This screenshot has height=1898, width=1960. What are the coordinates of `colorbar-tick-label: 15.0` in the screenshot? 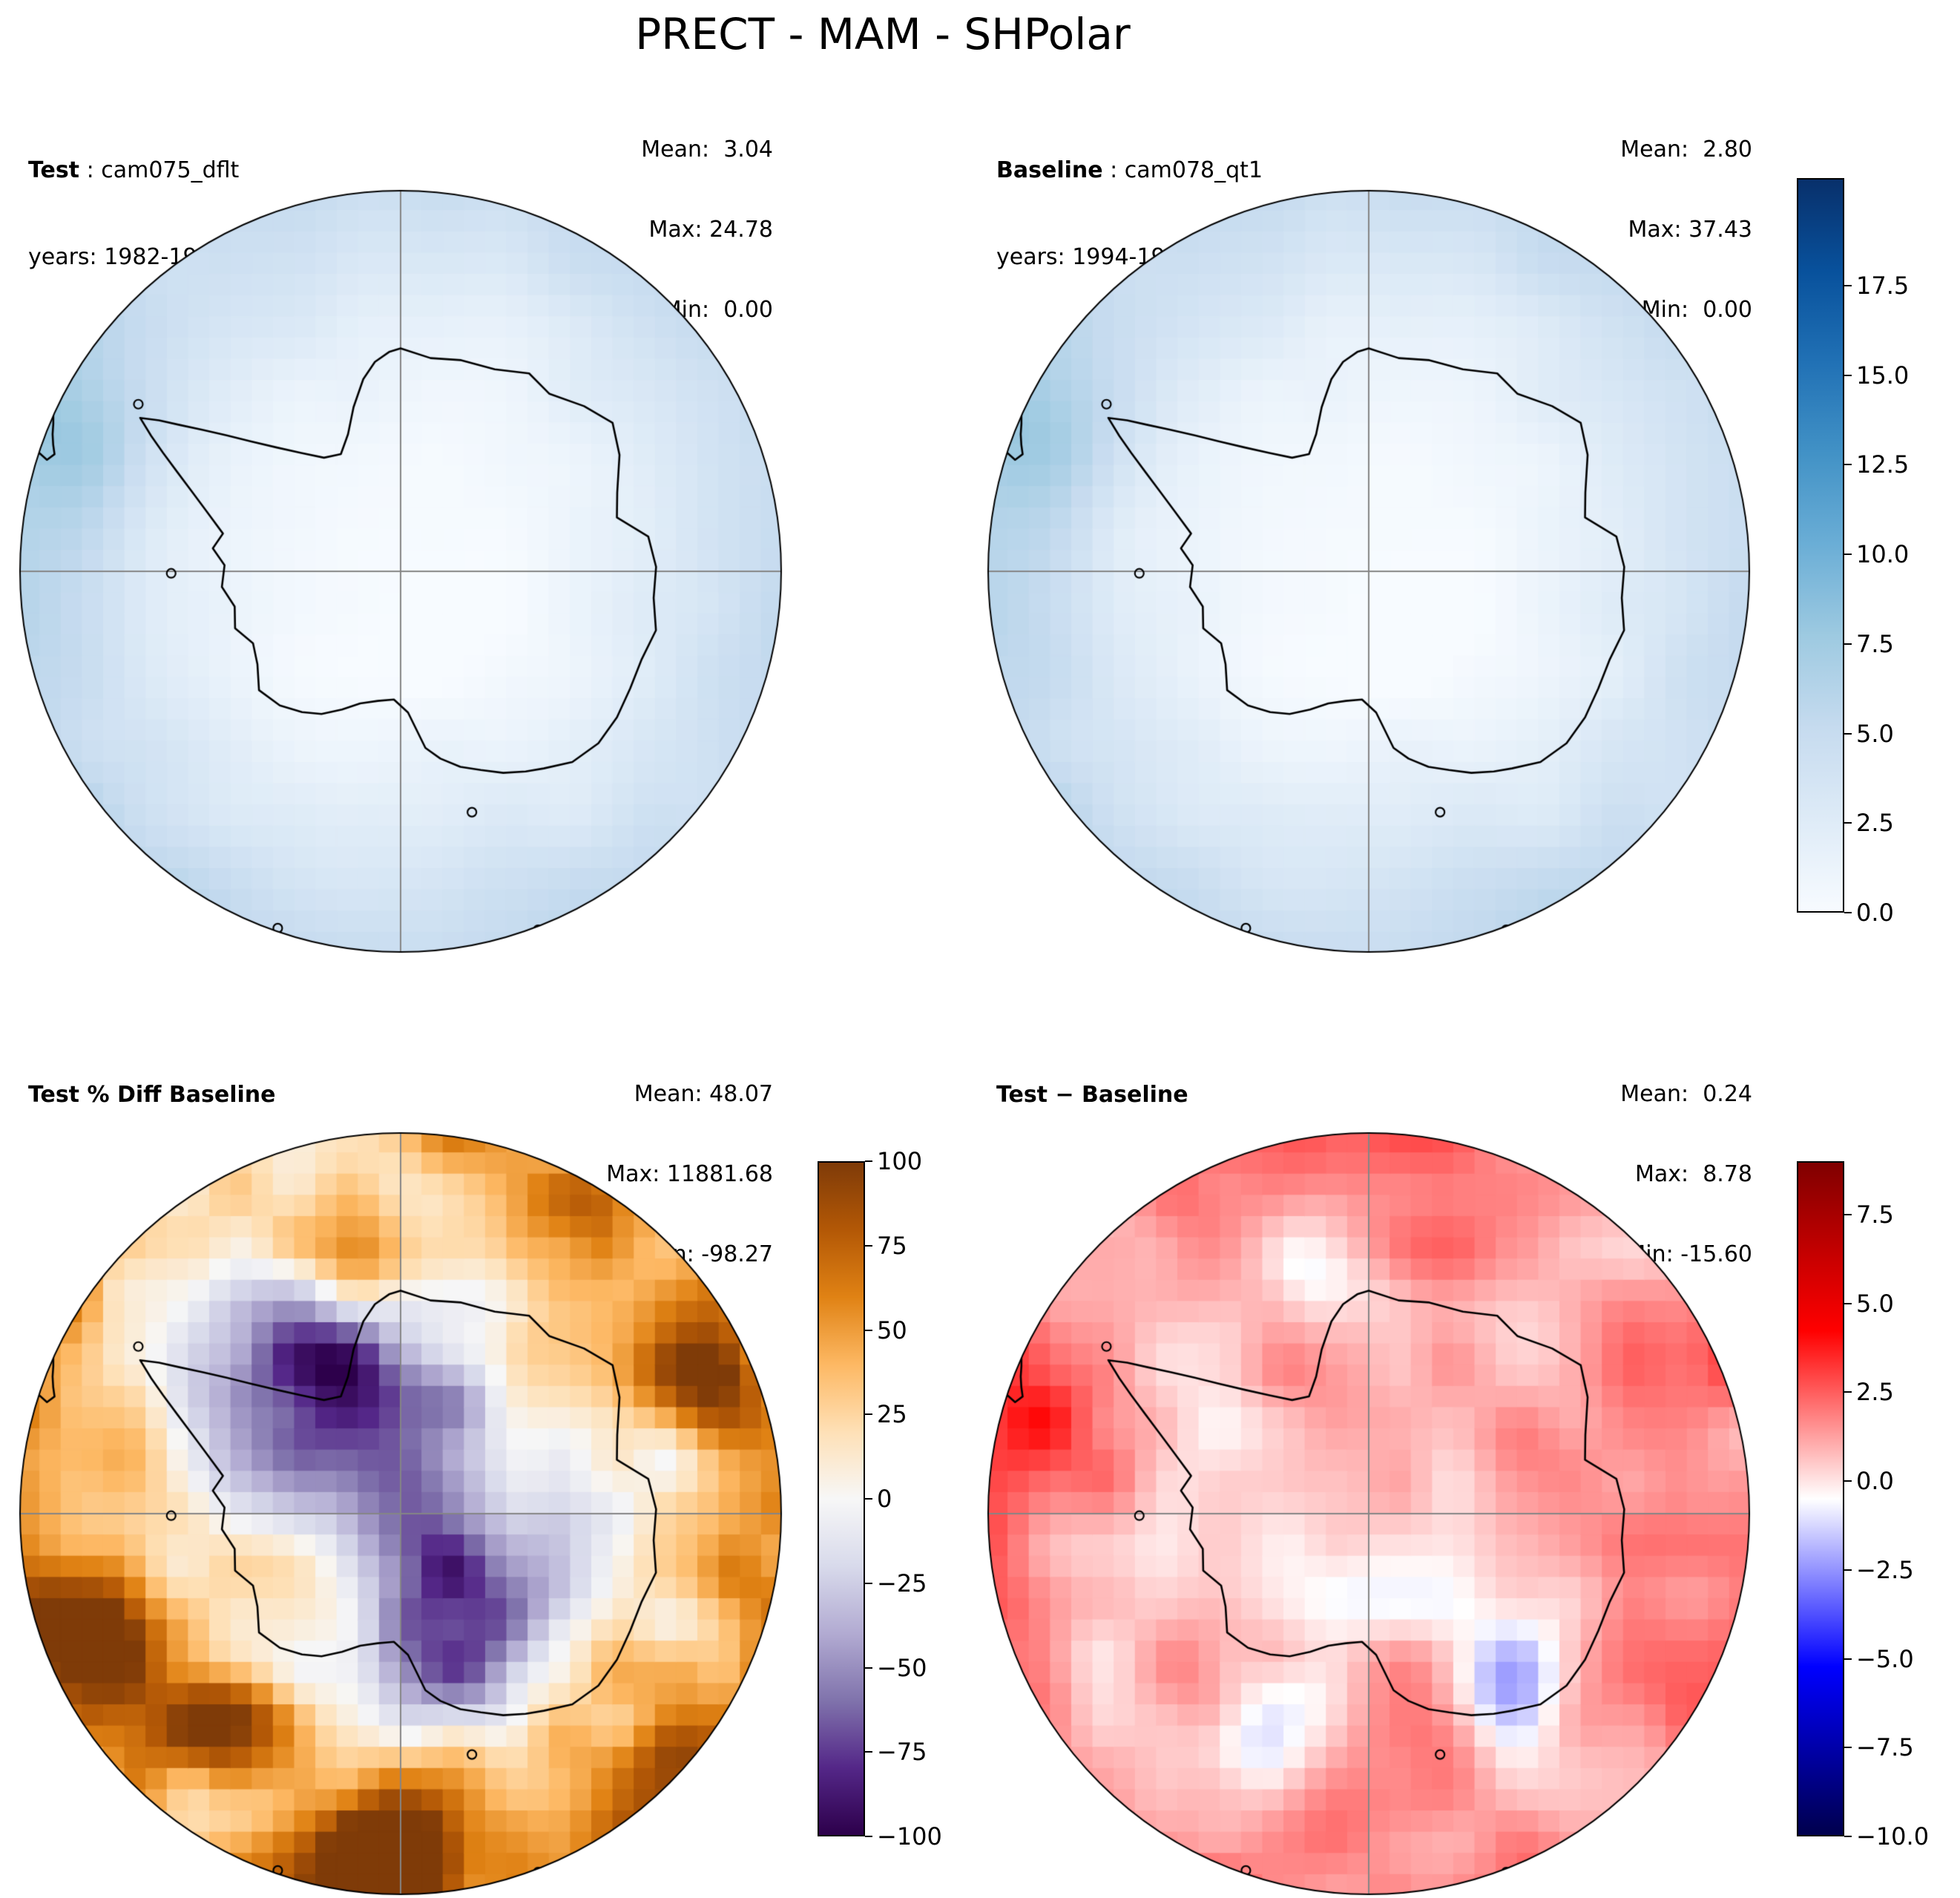 It's located at (1883, 375).